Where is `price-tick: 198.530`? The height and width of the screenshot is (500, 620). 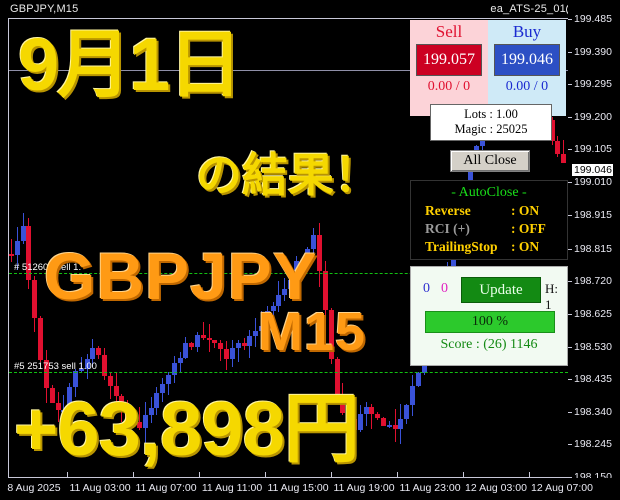 price-tick: 198.530 is located at coordinates (590, 347).